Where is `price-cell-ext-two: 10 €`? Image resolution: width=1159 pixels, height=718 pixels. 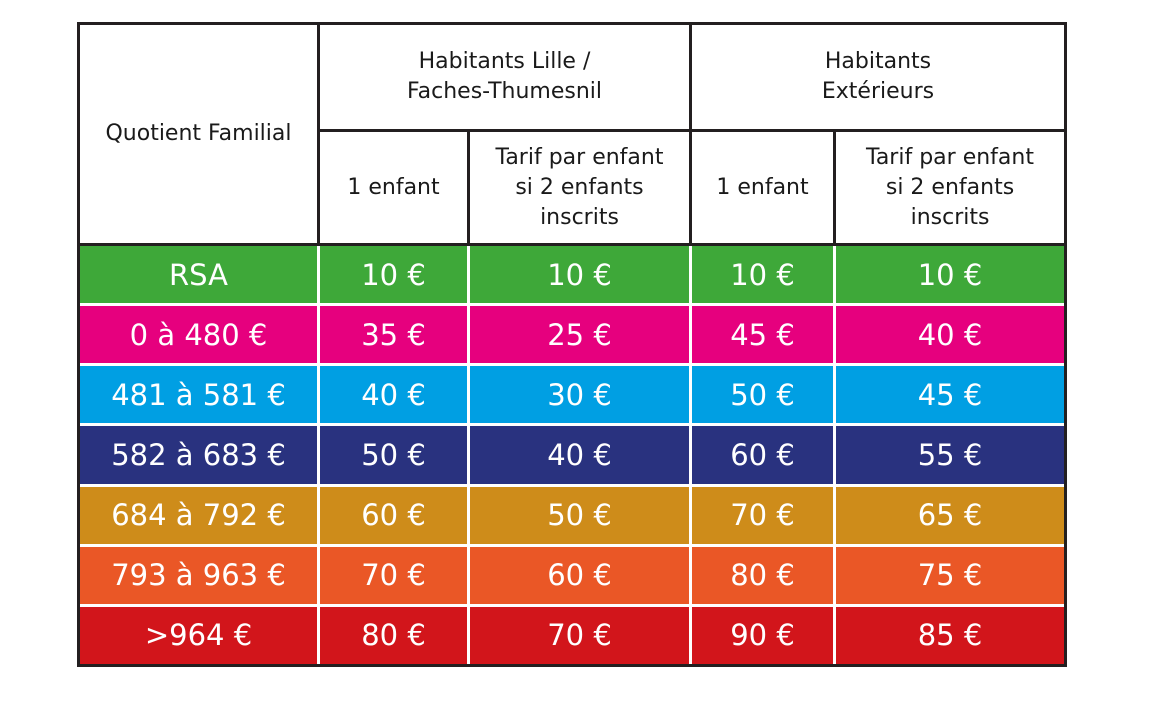
price-cell-ext-two: 10 € is located at coordinates (950, 273).